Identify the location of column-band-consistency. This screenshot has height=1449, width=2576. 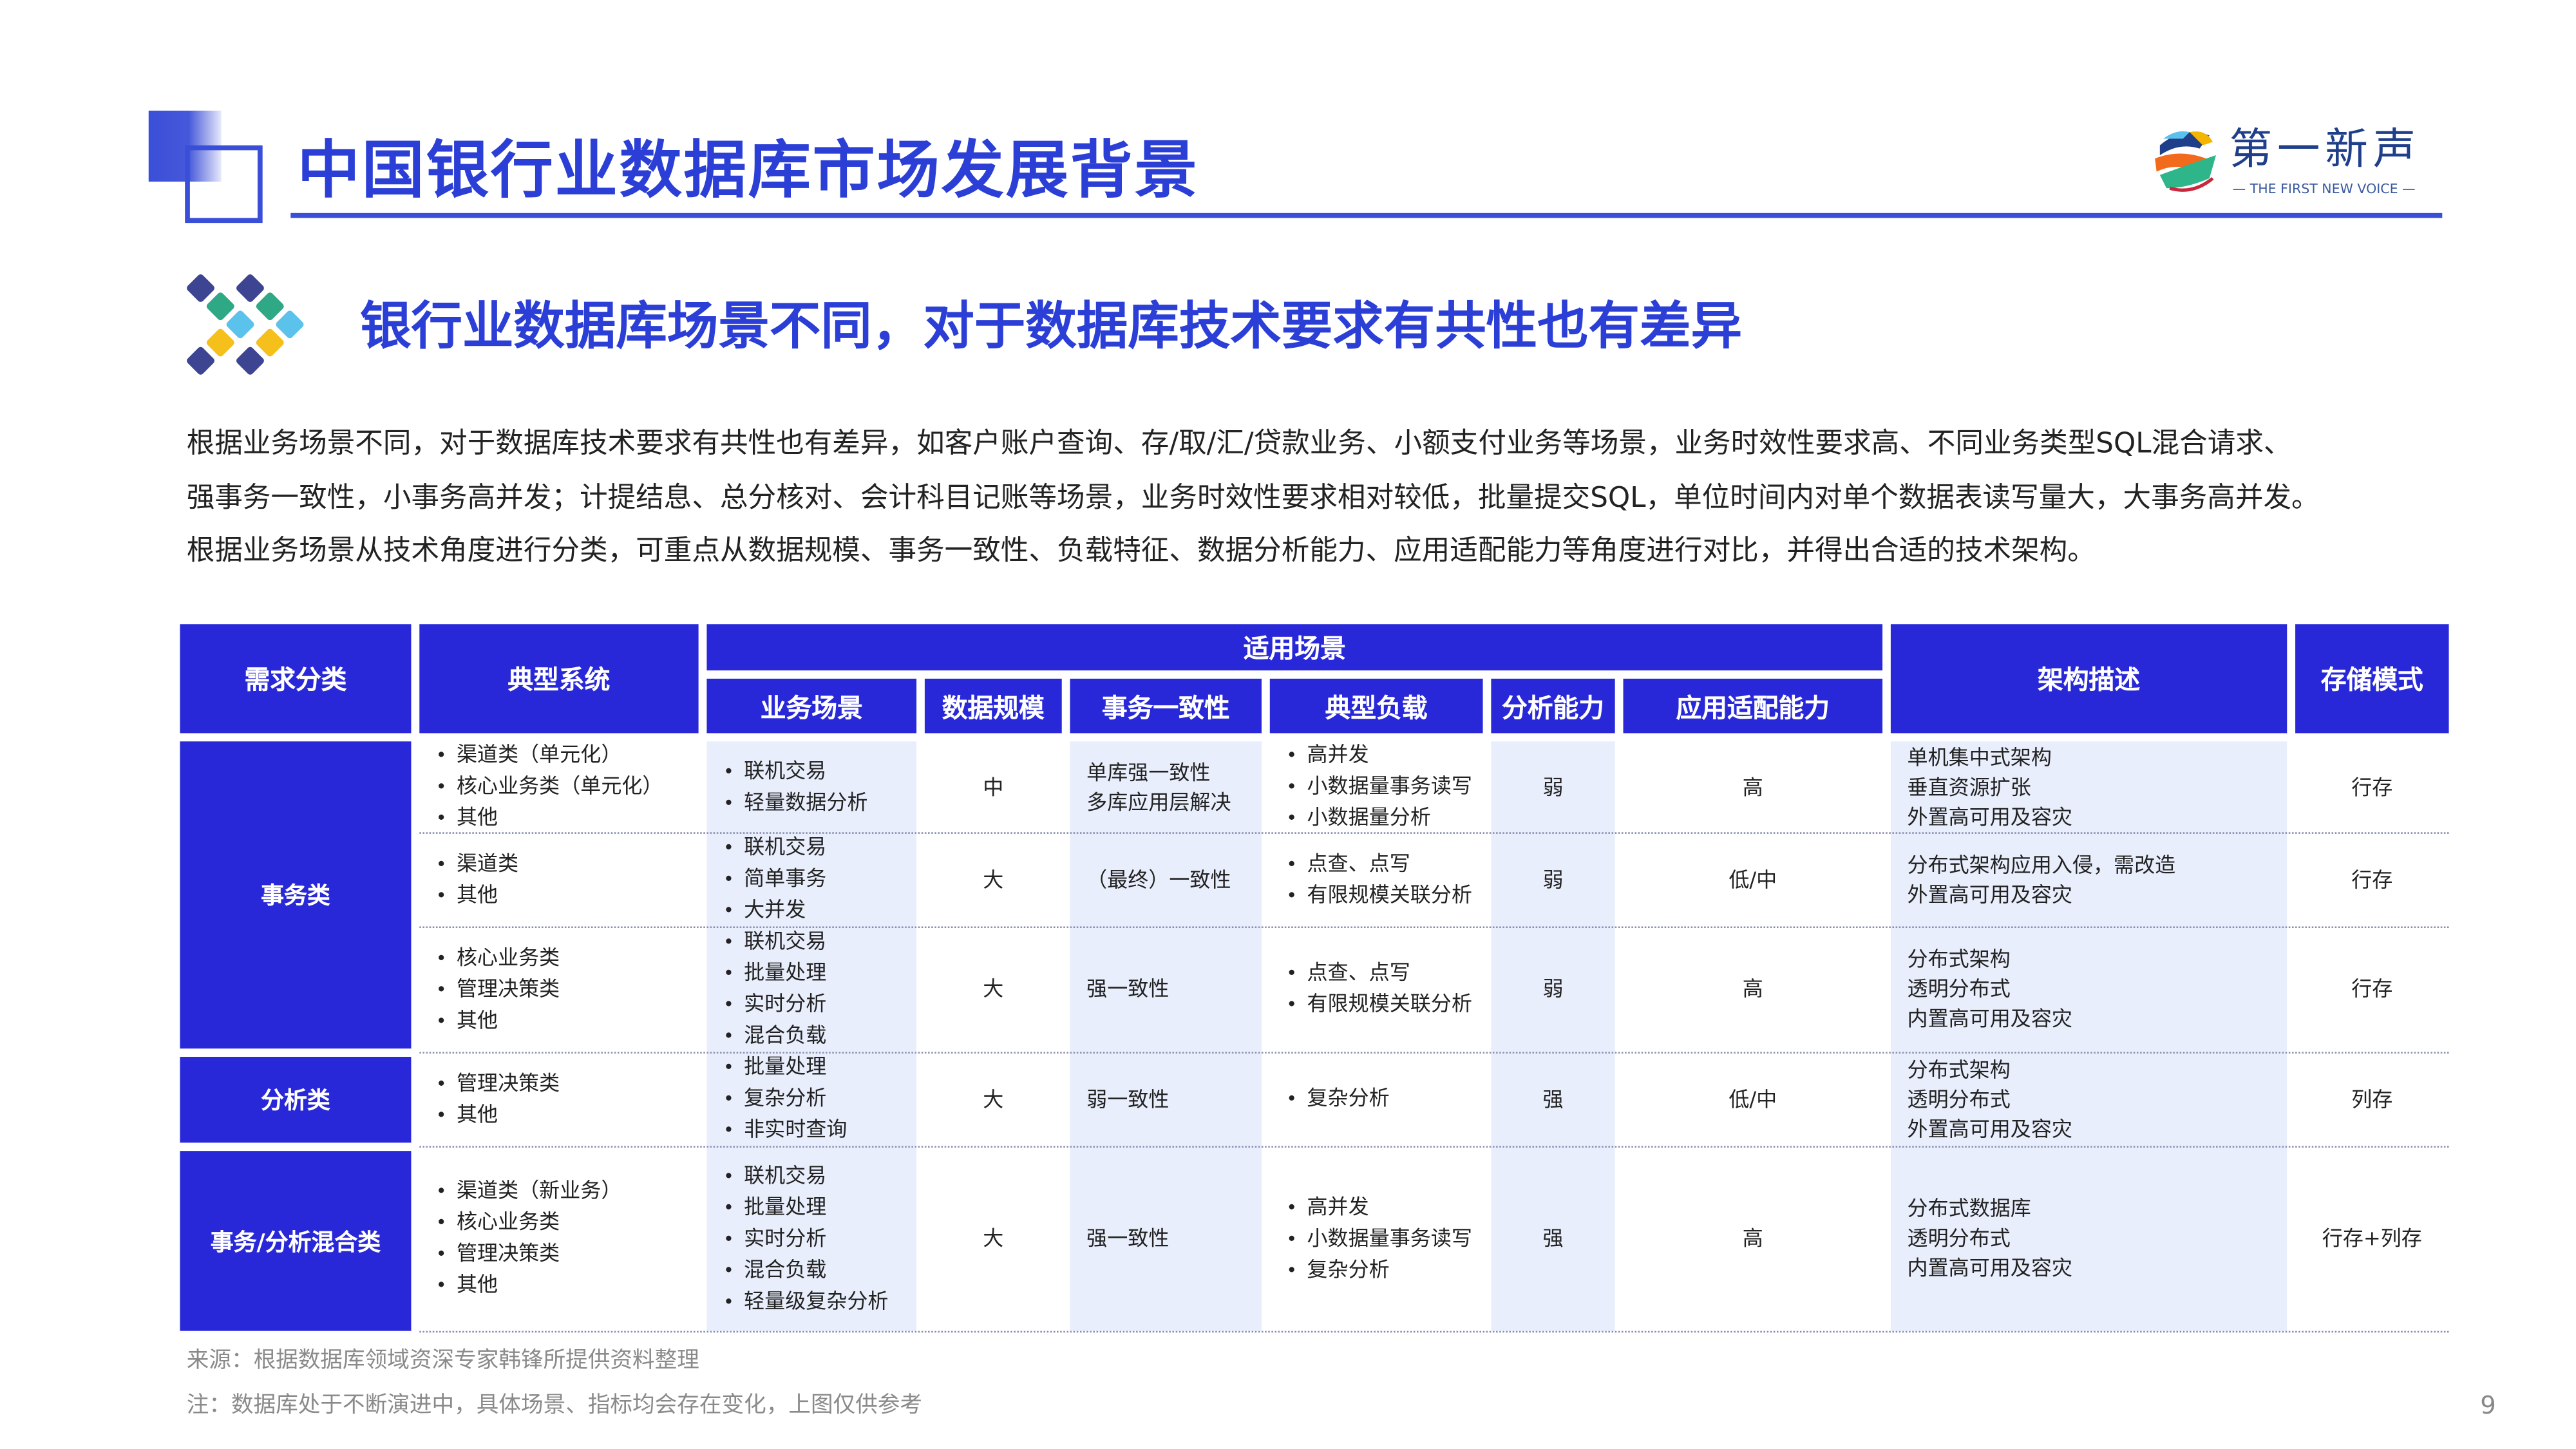
(1166, 1036).